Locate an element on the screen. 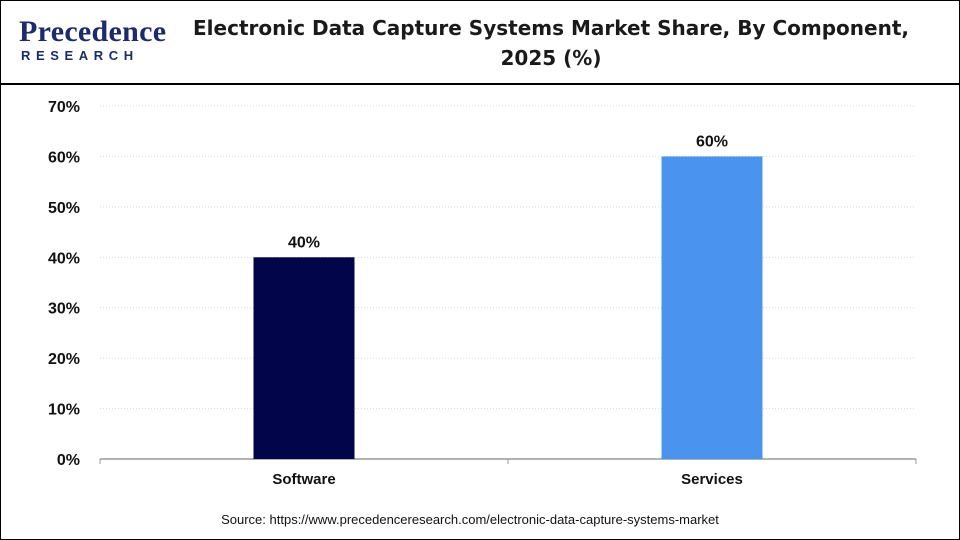  y-tick-label: 10% is located at coordinates (64, 410).